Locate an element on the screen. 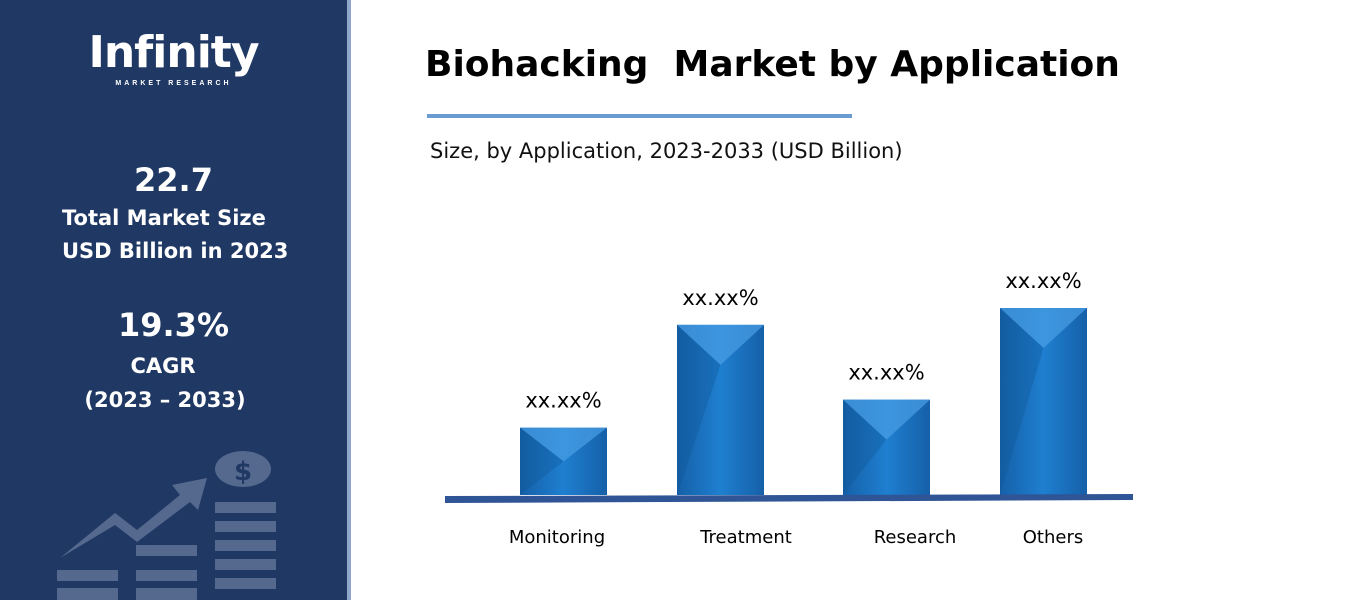  bar-monitoring is located at coordinates (563, 461).